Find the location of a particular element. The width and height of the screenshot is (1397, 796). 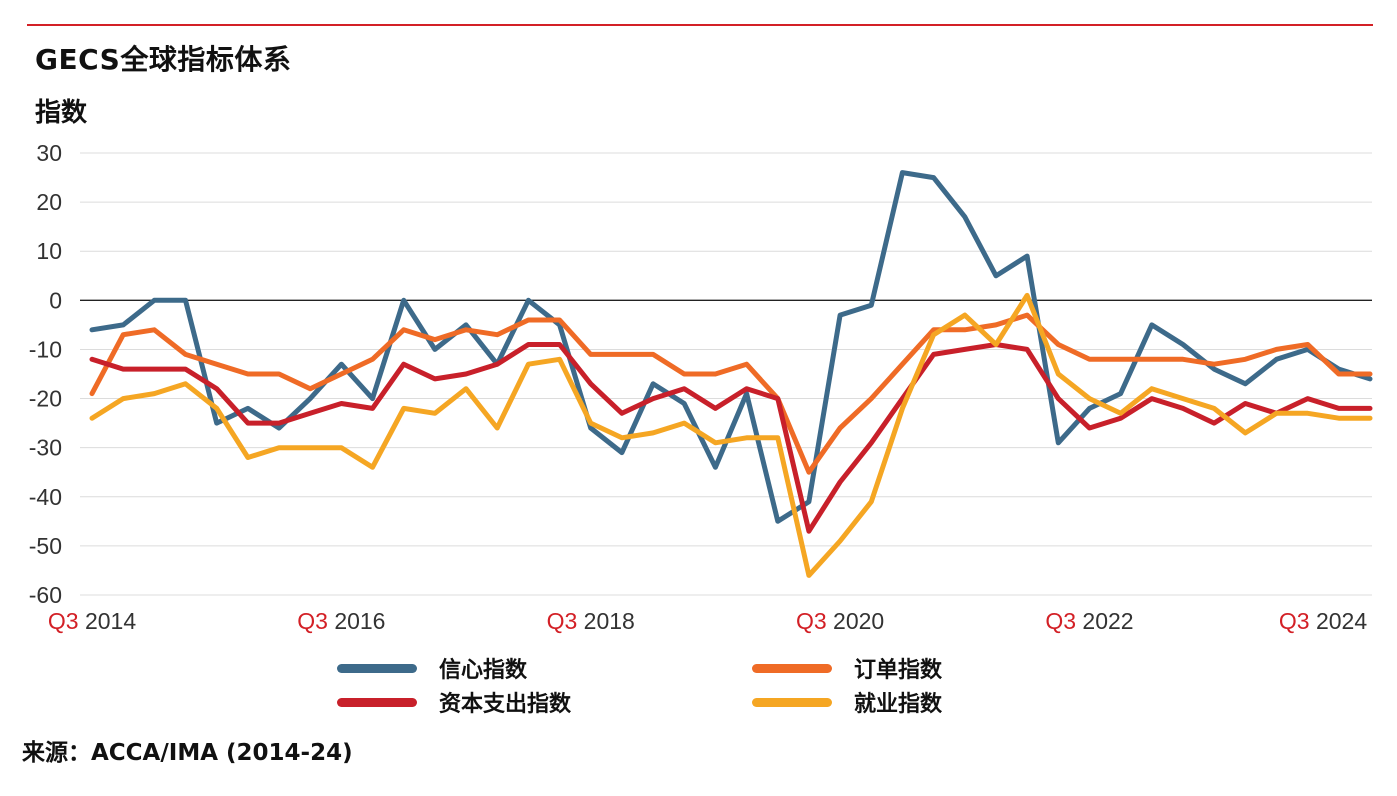

x-tick-label: Q3 2014 is located at coordinates (92, 621).